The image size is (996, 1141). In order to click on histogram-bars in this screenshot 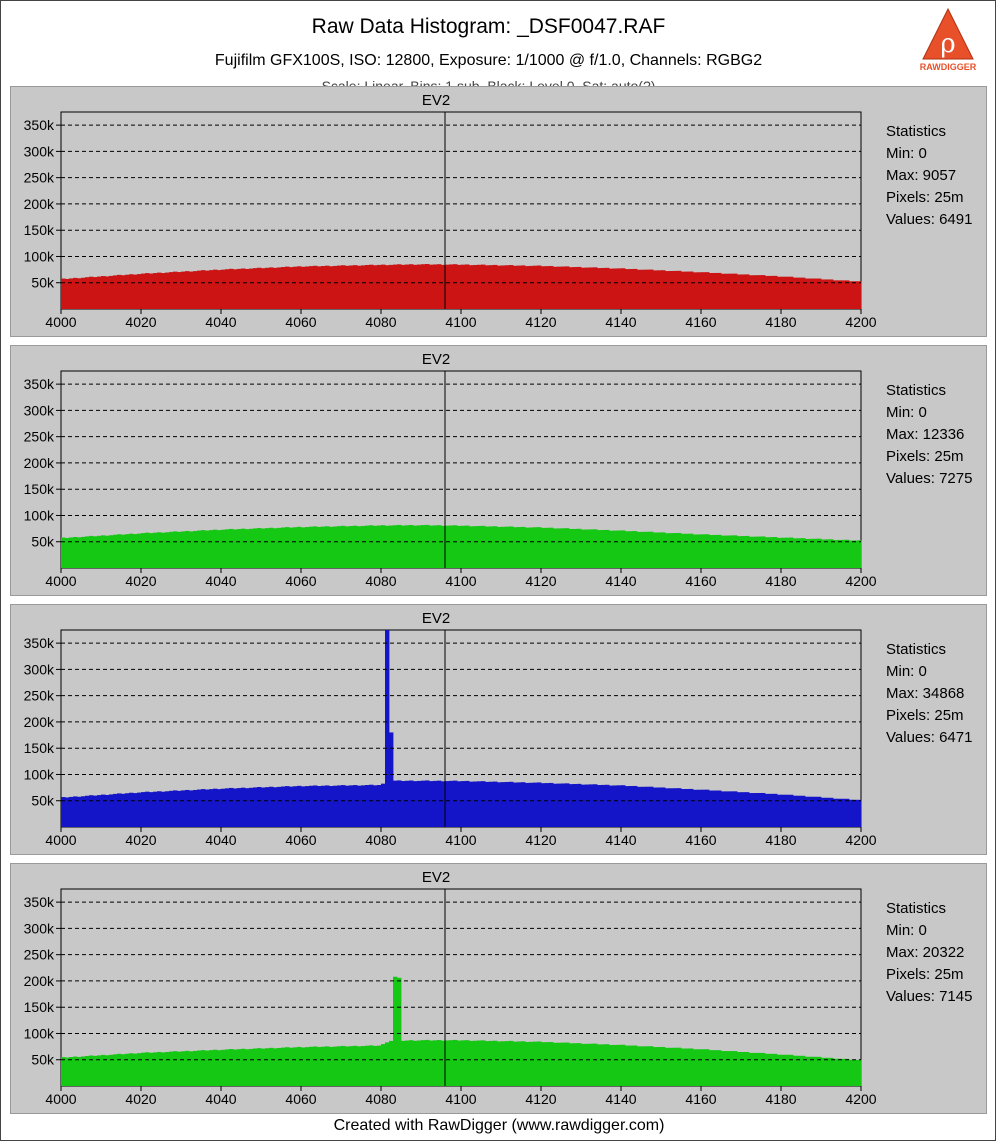, I will do `click(461, 286)`.